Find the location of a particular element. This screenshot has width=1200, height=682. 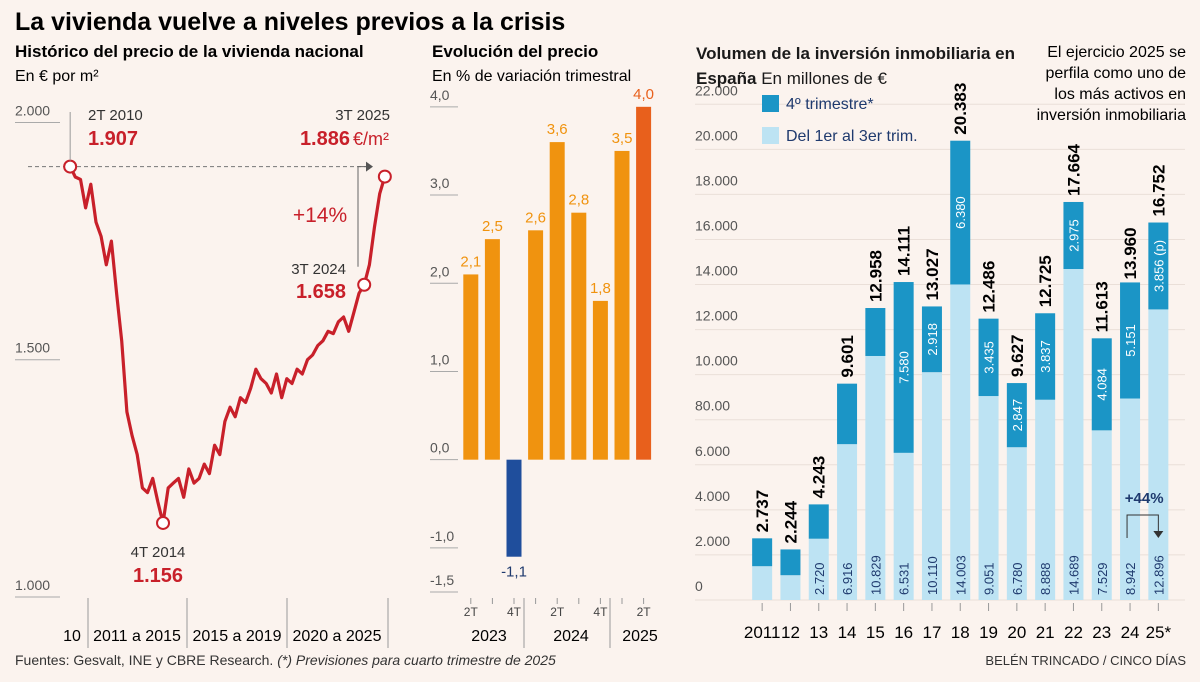

segment-label: 3.856 (p) is located at coordinates (1158, 266).